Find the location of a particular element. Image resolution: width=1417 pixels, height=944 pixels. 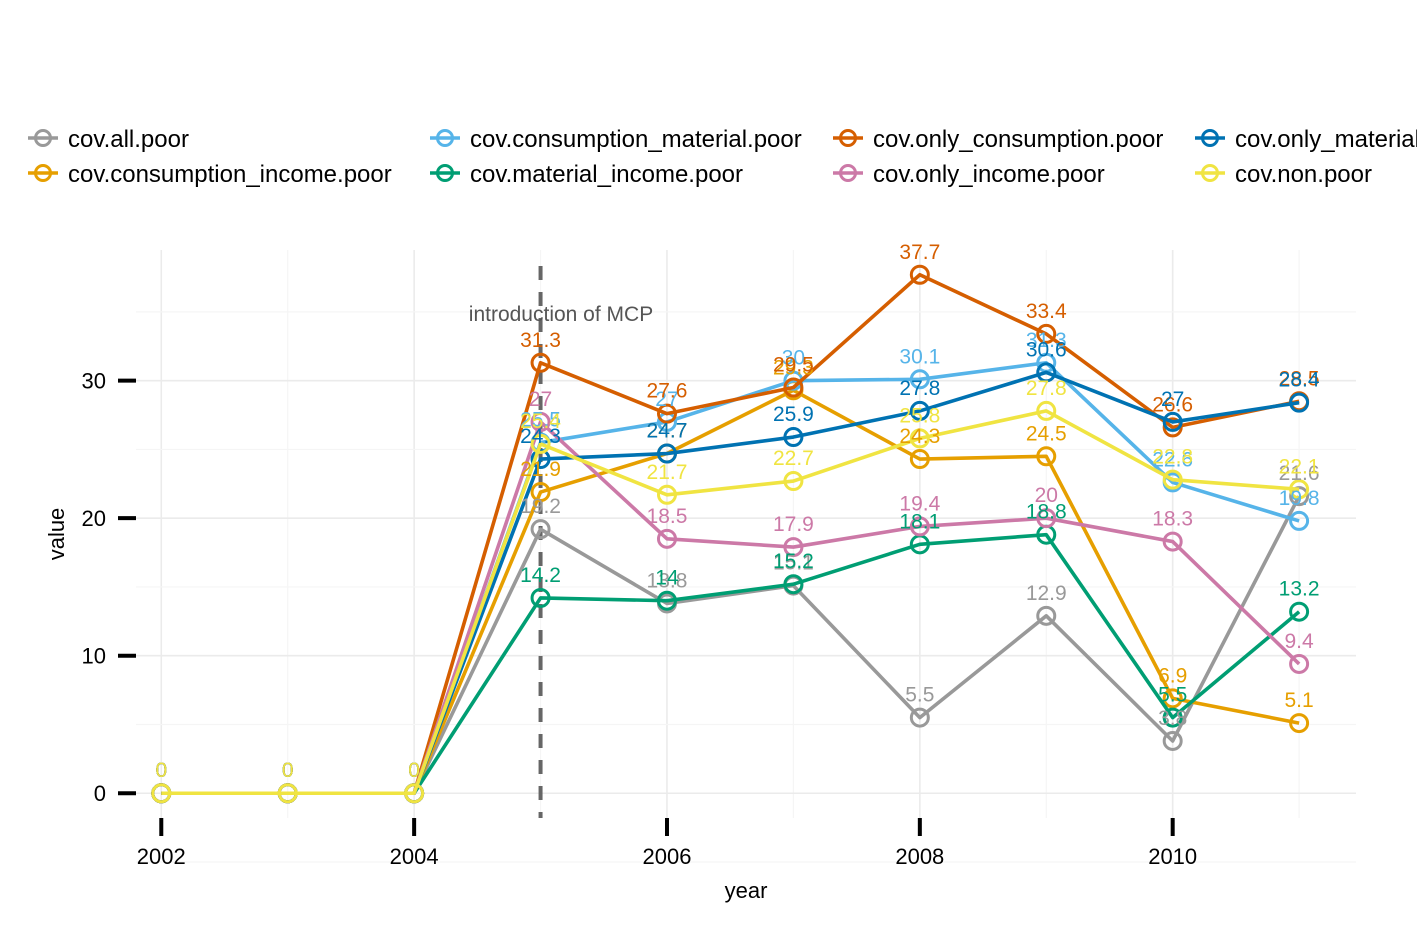

data-label: 13.8 is located at coordinates (667, 580).